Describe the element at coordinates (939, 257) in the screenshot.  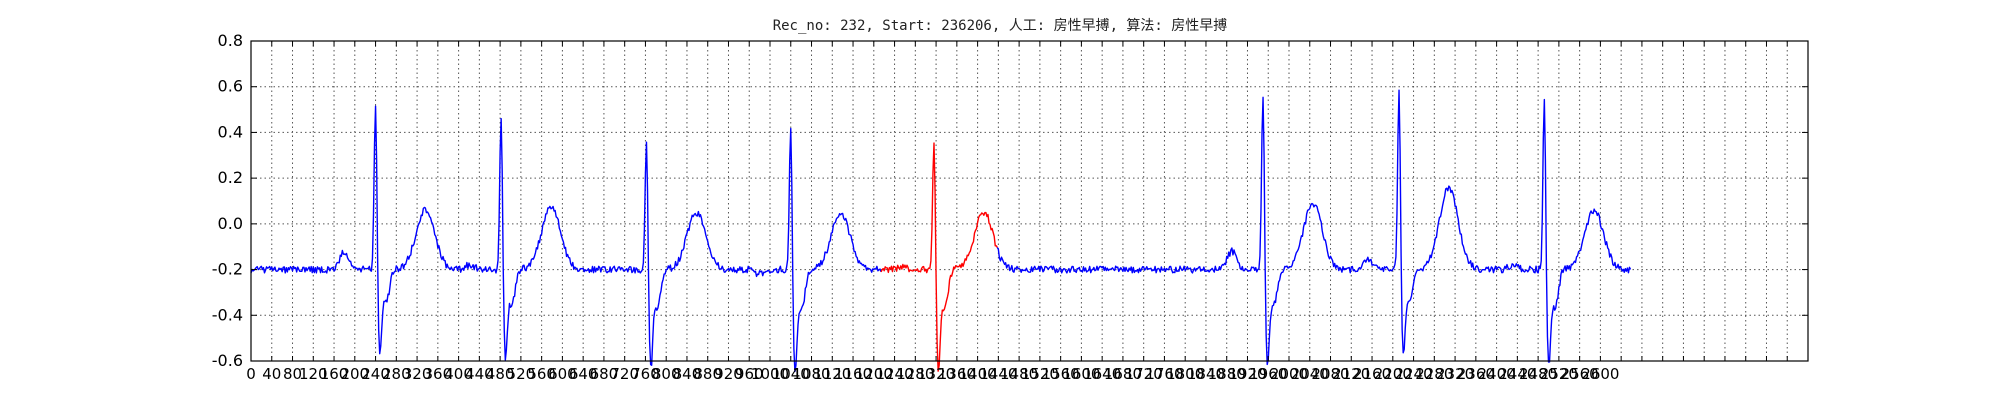
I see `ecg-trace-highlight` at that location.